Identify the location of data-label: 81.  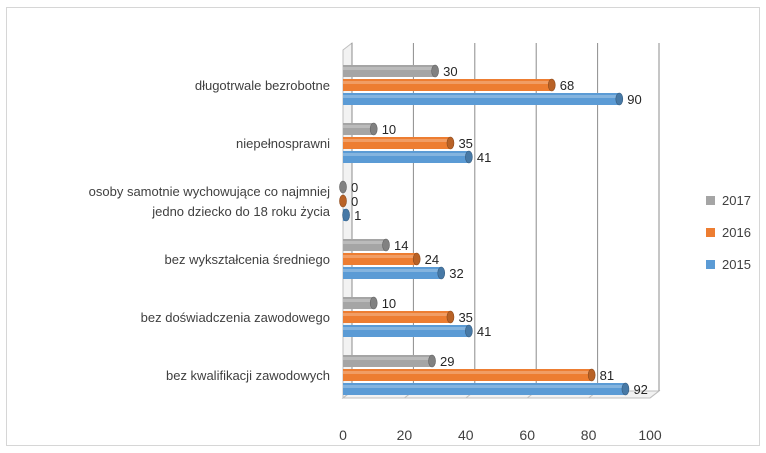
(607, 375).